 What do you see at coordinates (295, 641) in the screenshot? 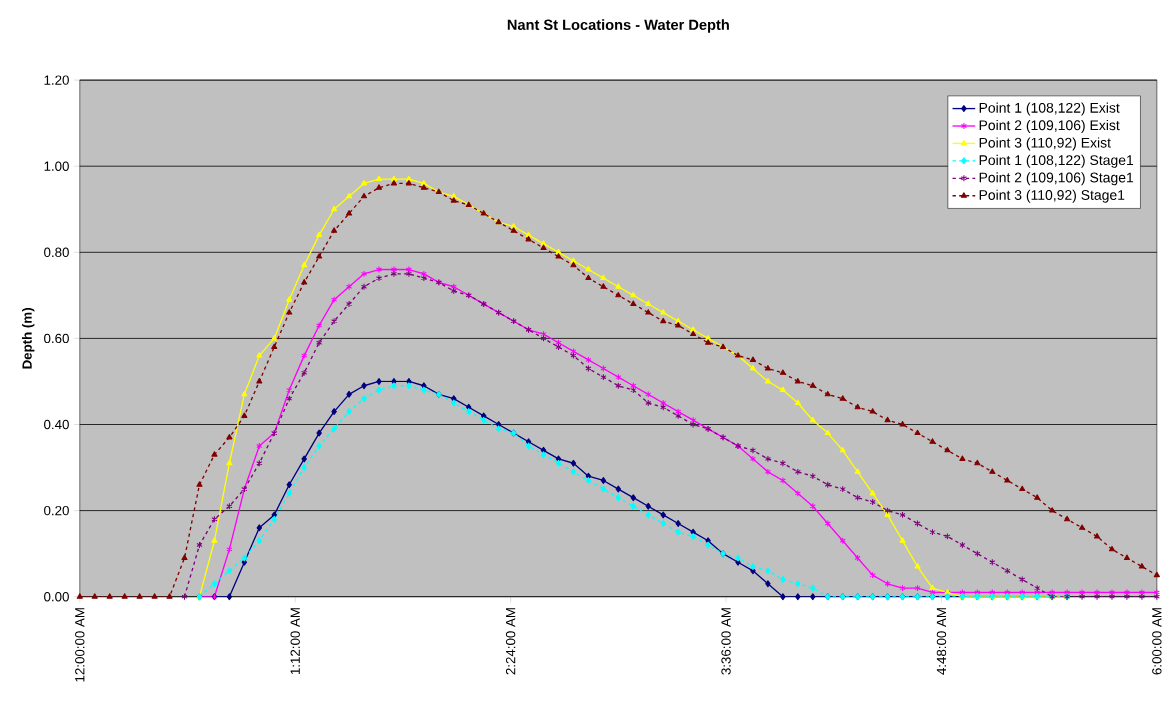
I see `x-tick-label: 1:12:00 AM` at bounding box center [295, 641].